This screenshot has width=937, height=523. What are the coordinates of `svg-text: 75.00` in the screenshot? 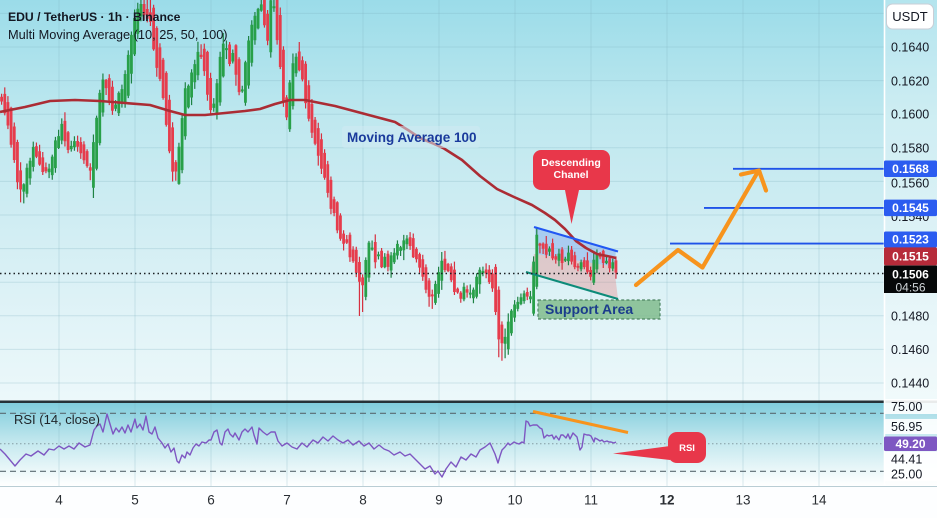 It's located at (906, 407).